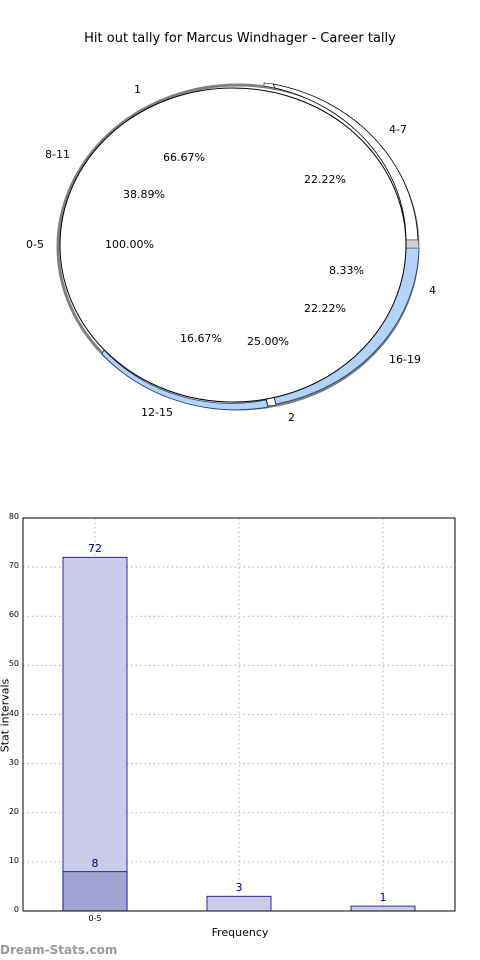 The width and height of the screenshot is (480, 960). Describe the element at coordinates (240, 932) in the screenshot. I see `bar-x-axis-label: Frequency` at that location.